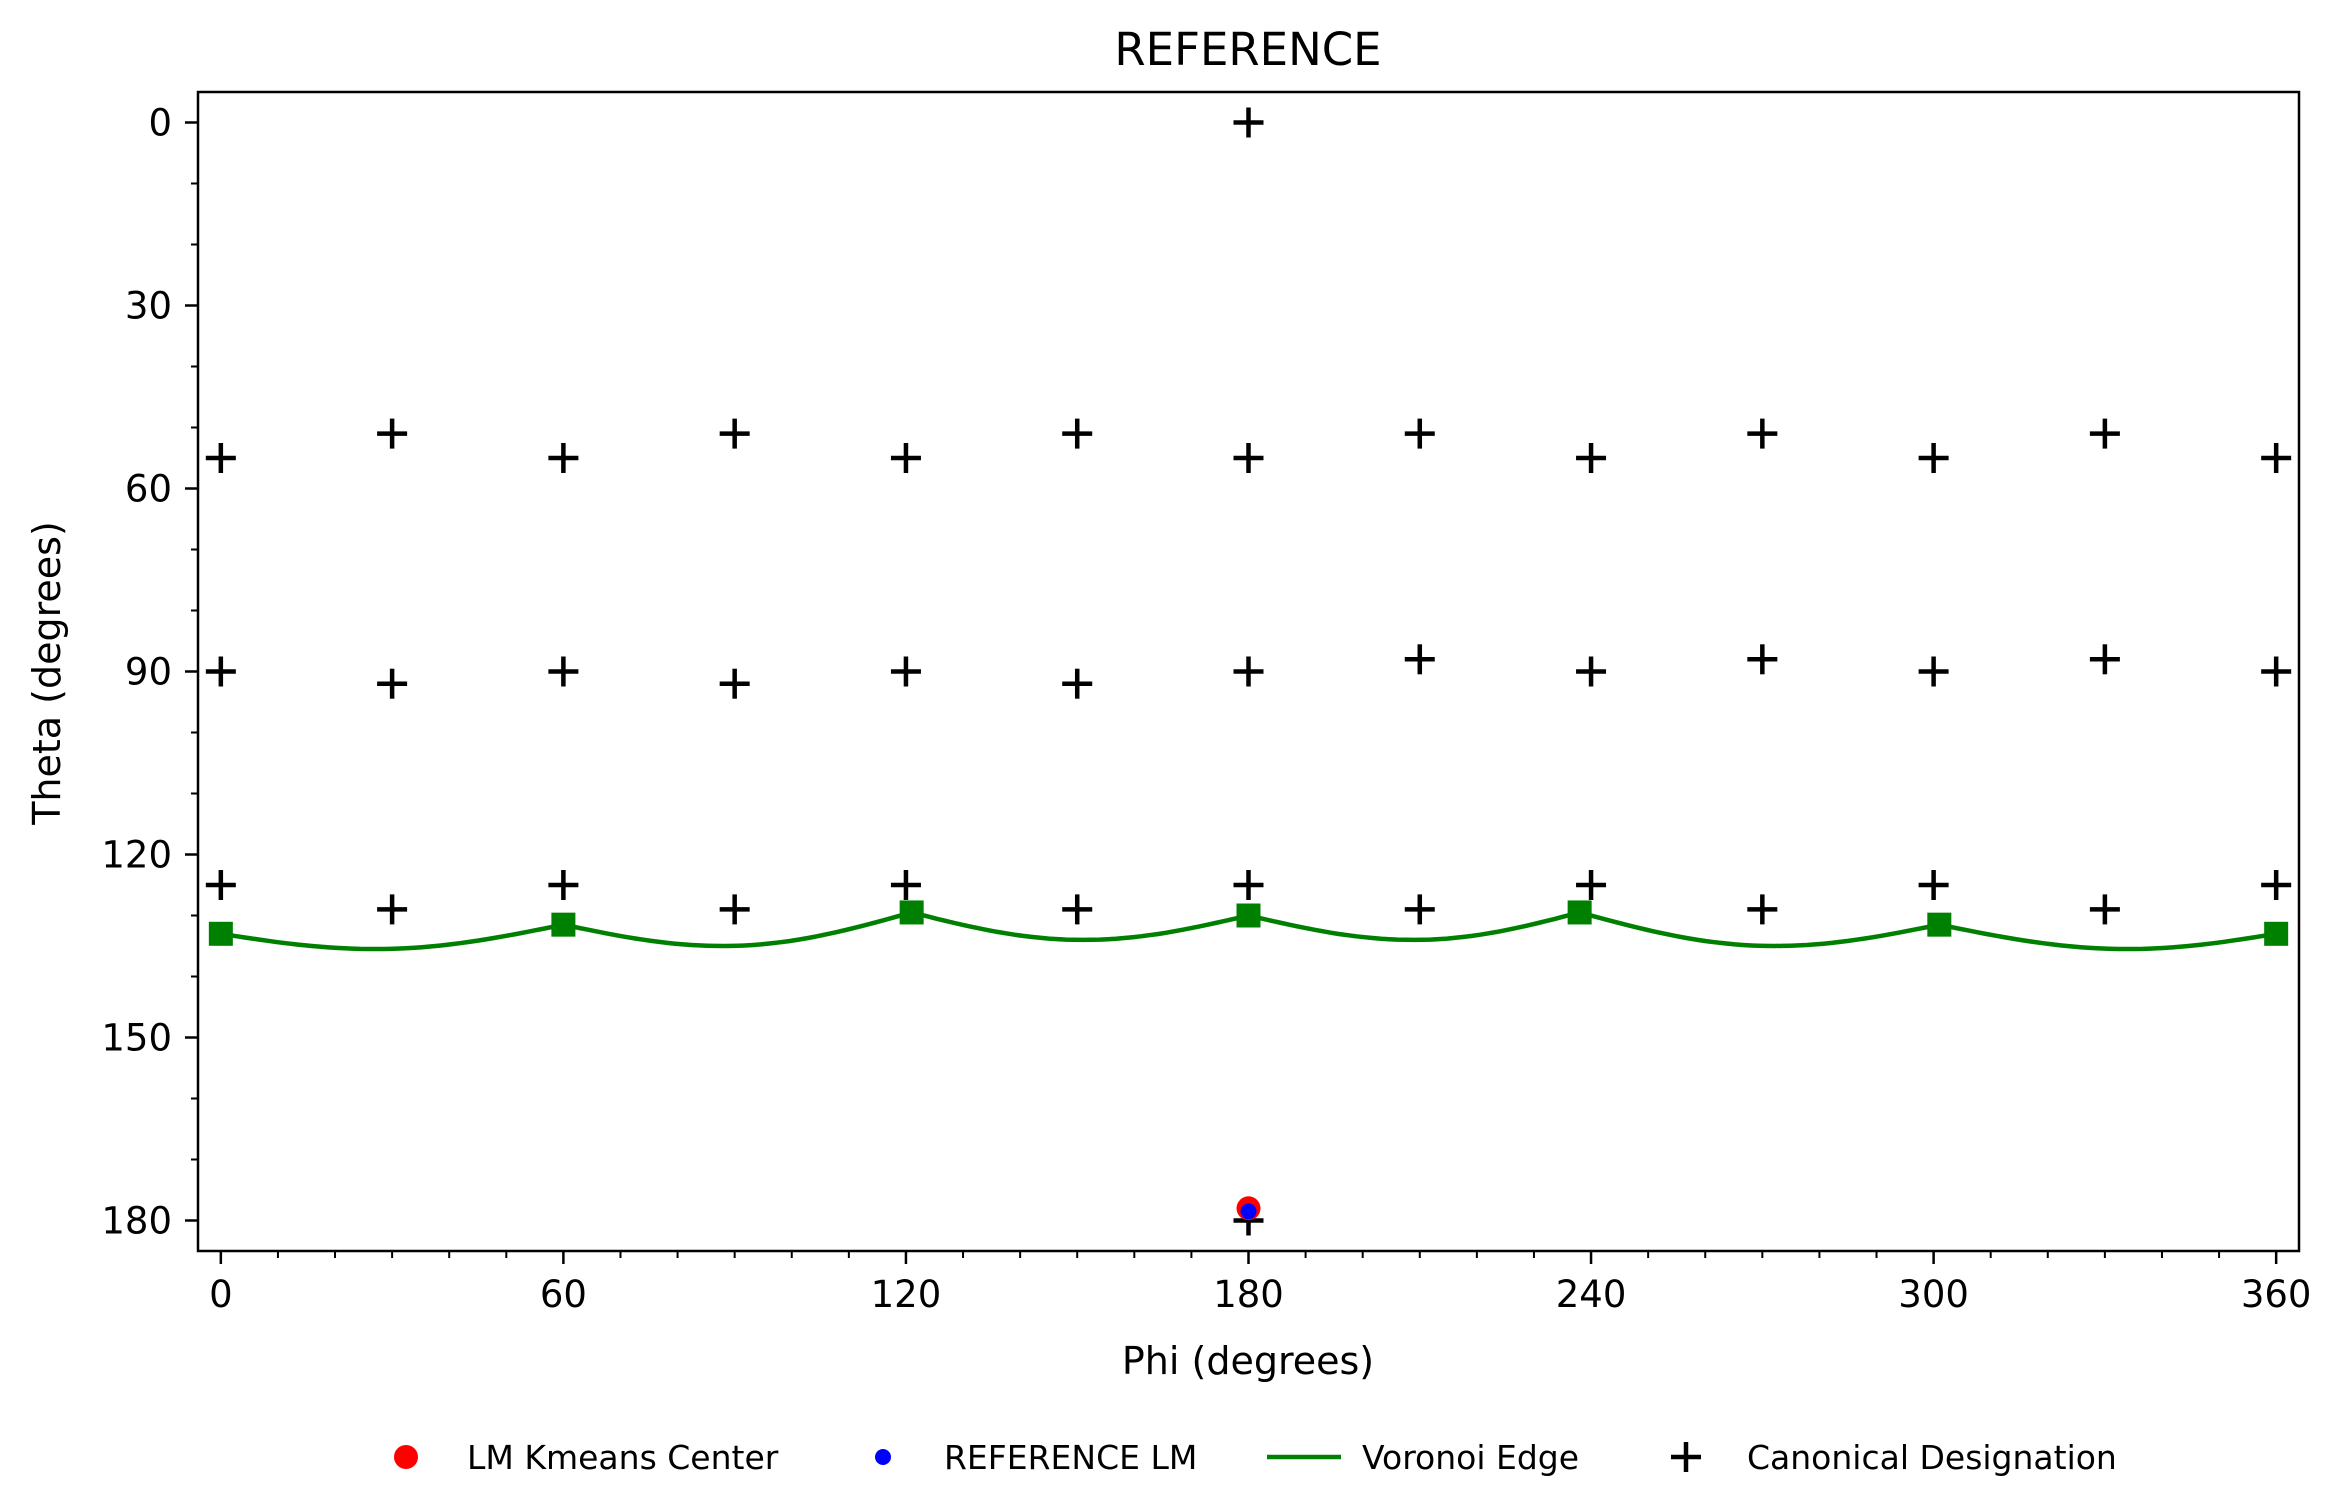 The width and height of the screenshot is (2331, 1510). Describe the element at coordinates (406, 1457) in the screenshot. I see `legend-kmeans-swatch` at that location.